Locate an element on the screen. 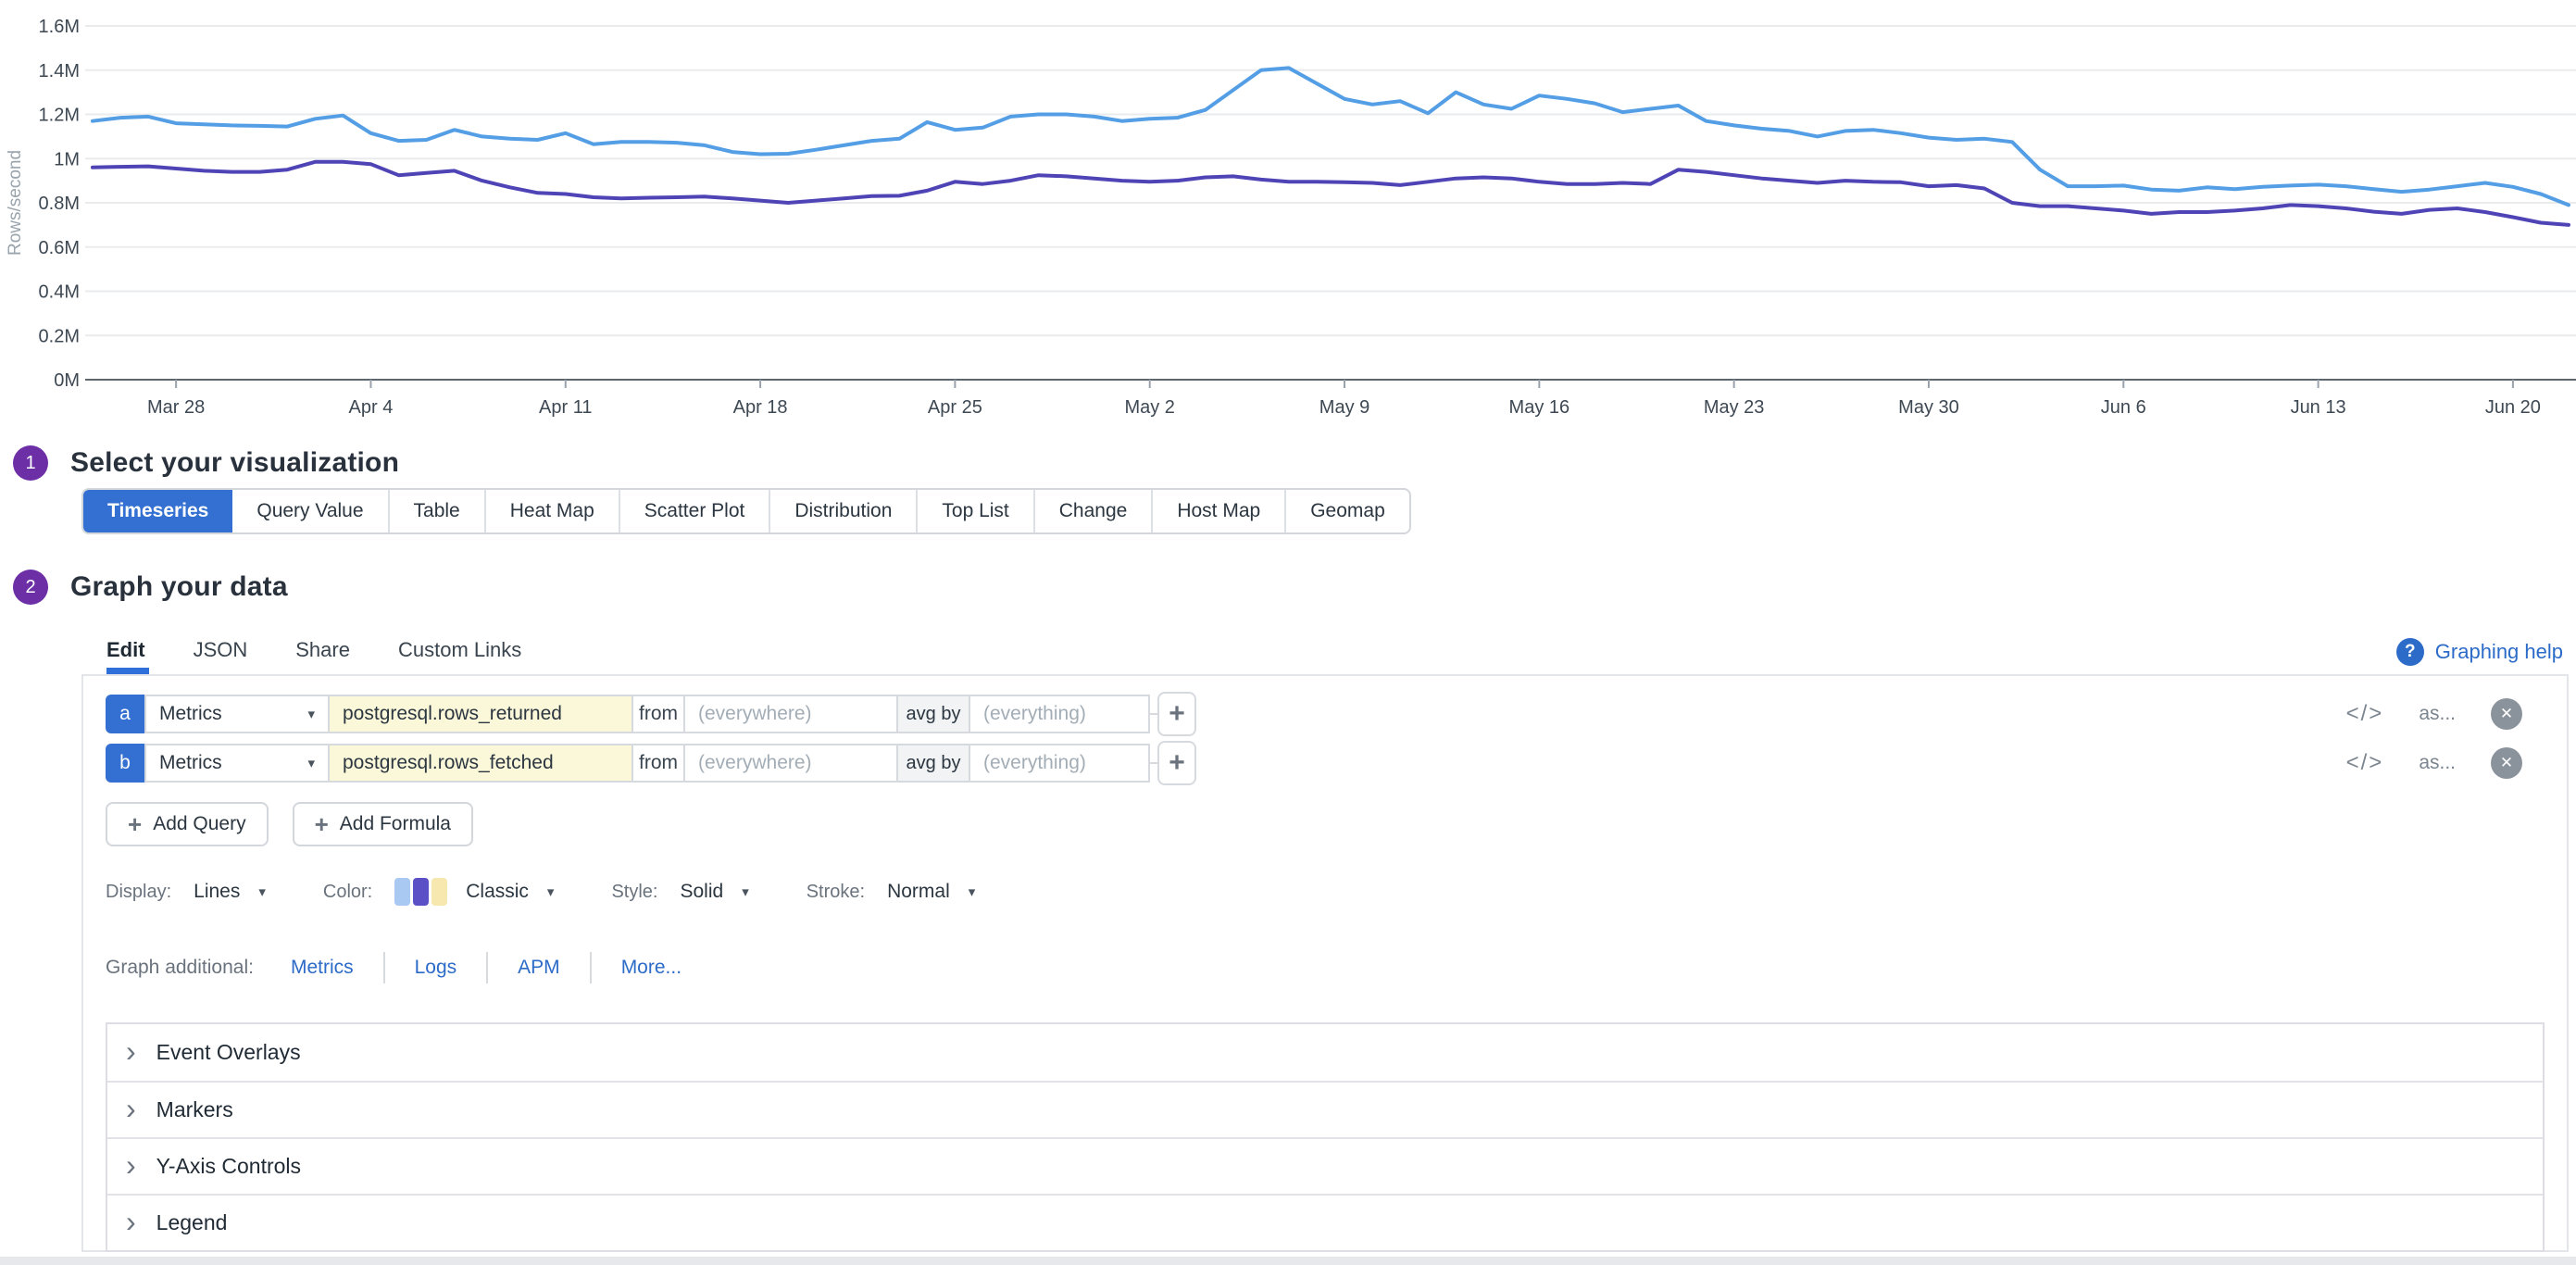 This screenshot has width=2576, height=1265. graphing-help-label: Graphing help is located at coordinates (2499, 651).